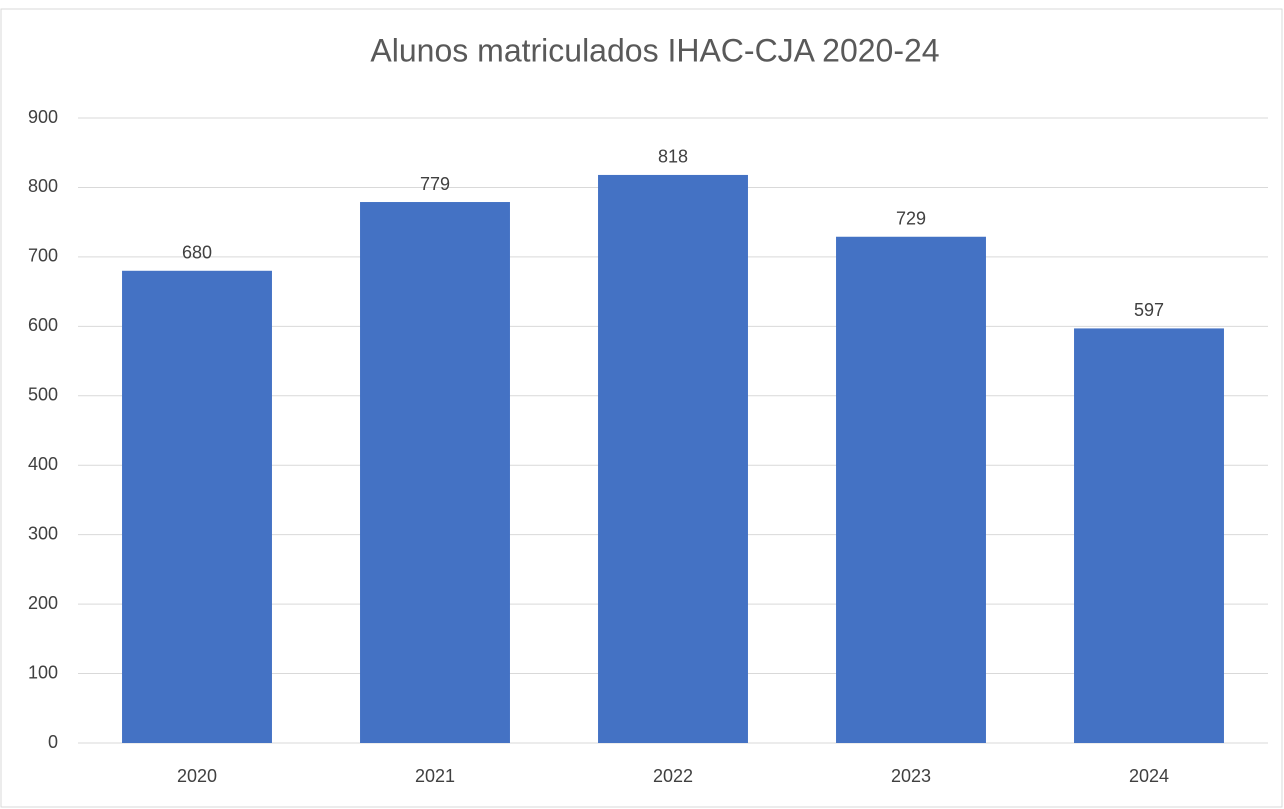  I want to click on y-tick-label: 100, so click(43, 672).